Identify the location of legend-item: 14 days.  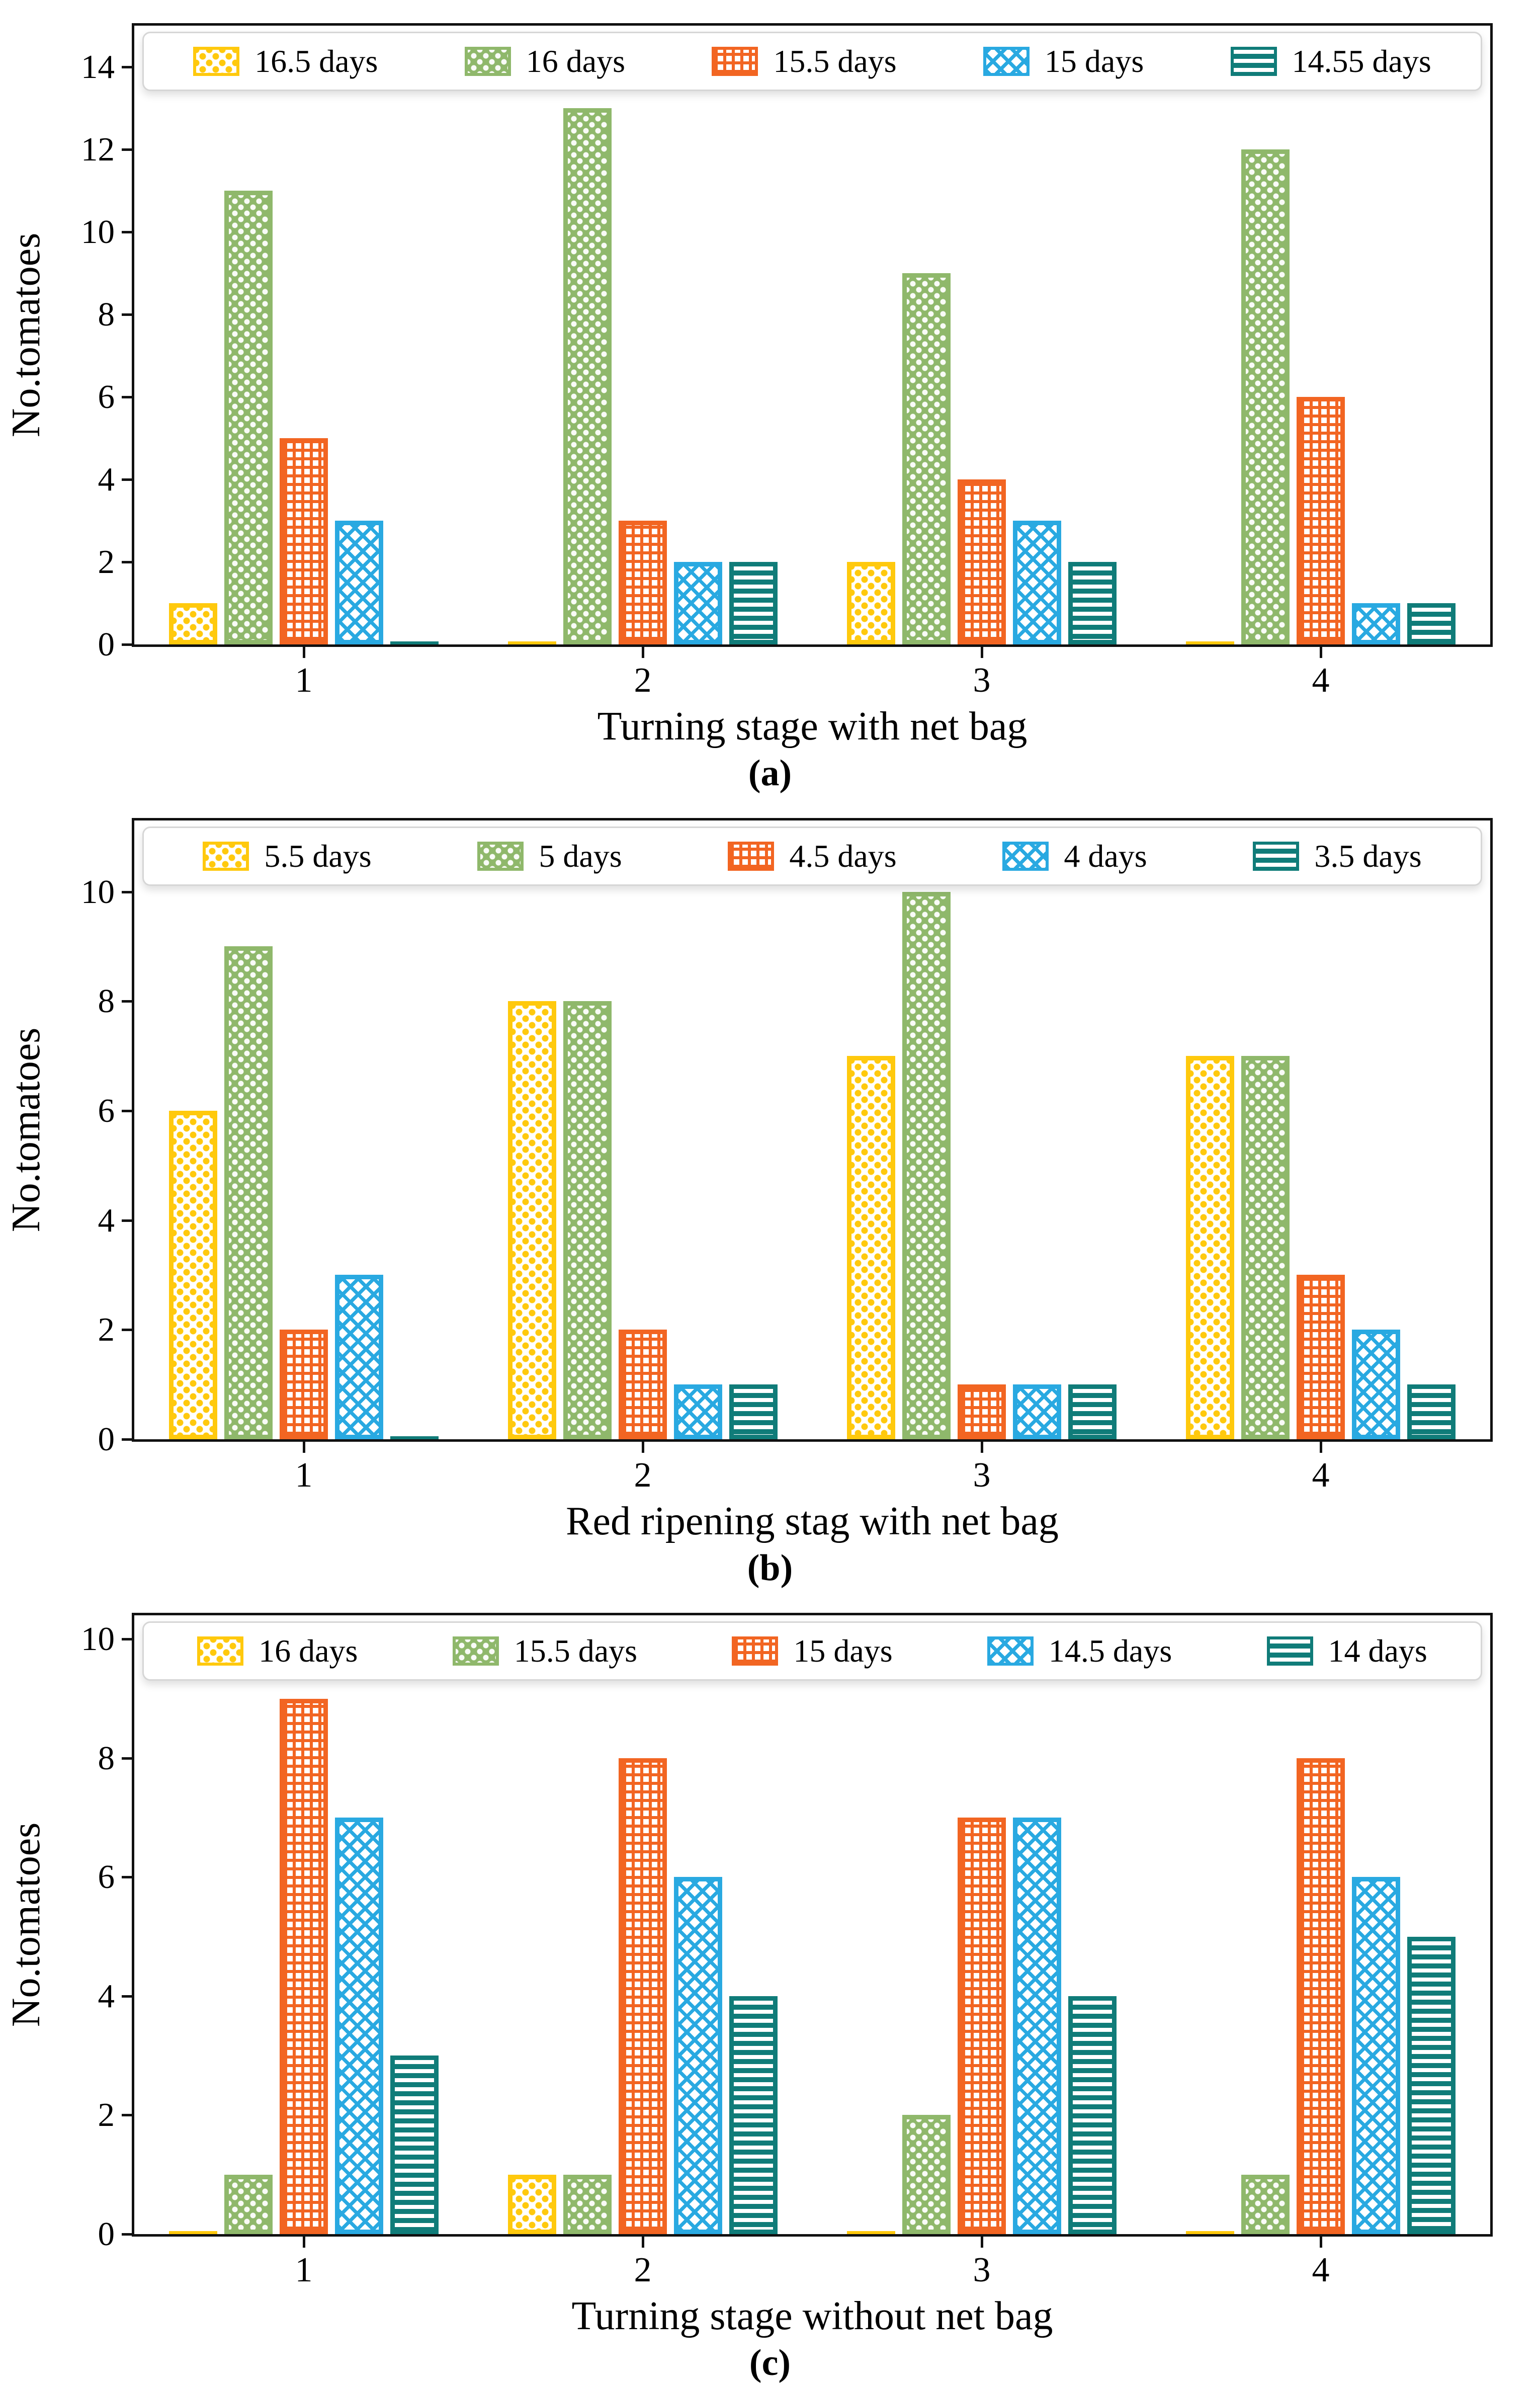
(1347, 1651).